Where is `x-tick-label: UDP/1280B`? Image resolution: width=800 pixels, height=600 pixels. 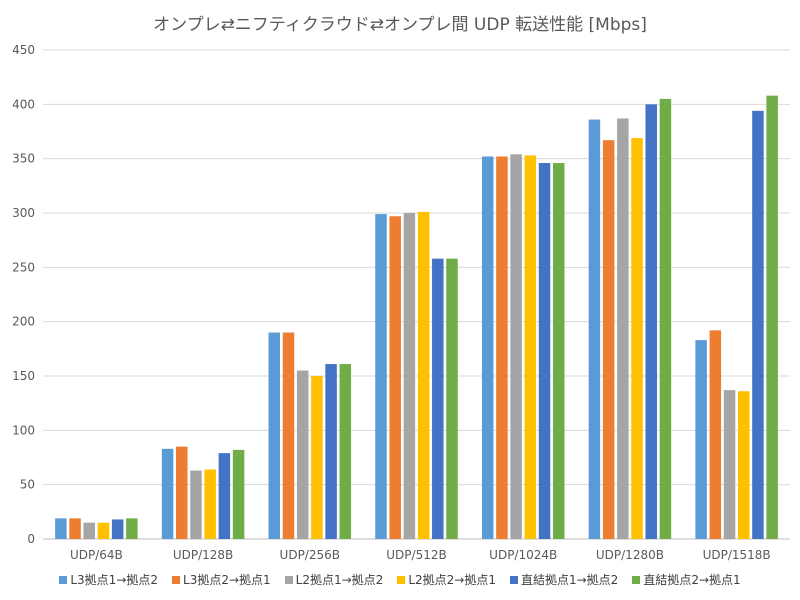
x-tick-label: UDP/1280B is located at coordinates (630, 555).